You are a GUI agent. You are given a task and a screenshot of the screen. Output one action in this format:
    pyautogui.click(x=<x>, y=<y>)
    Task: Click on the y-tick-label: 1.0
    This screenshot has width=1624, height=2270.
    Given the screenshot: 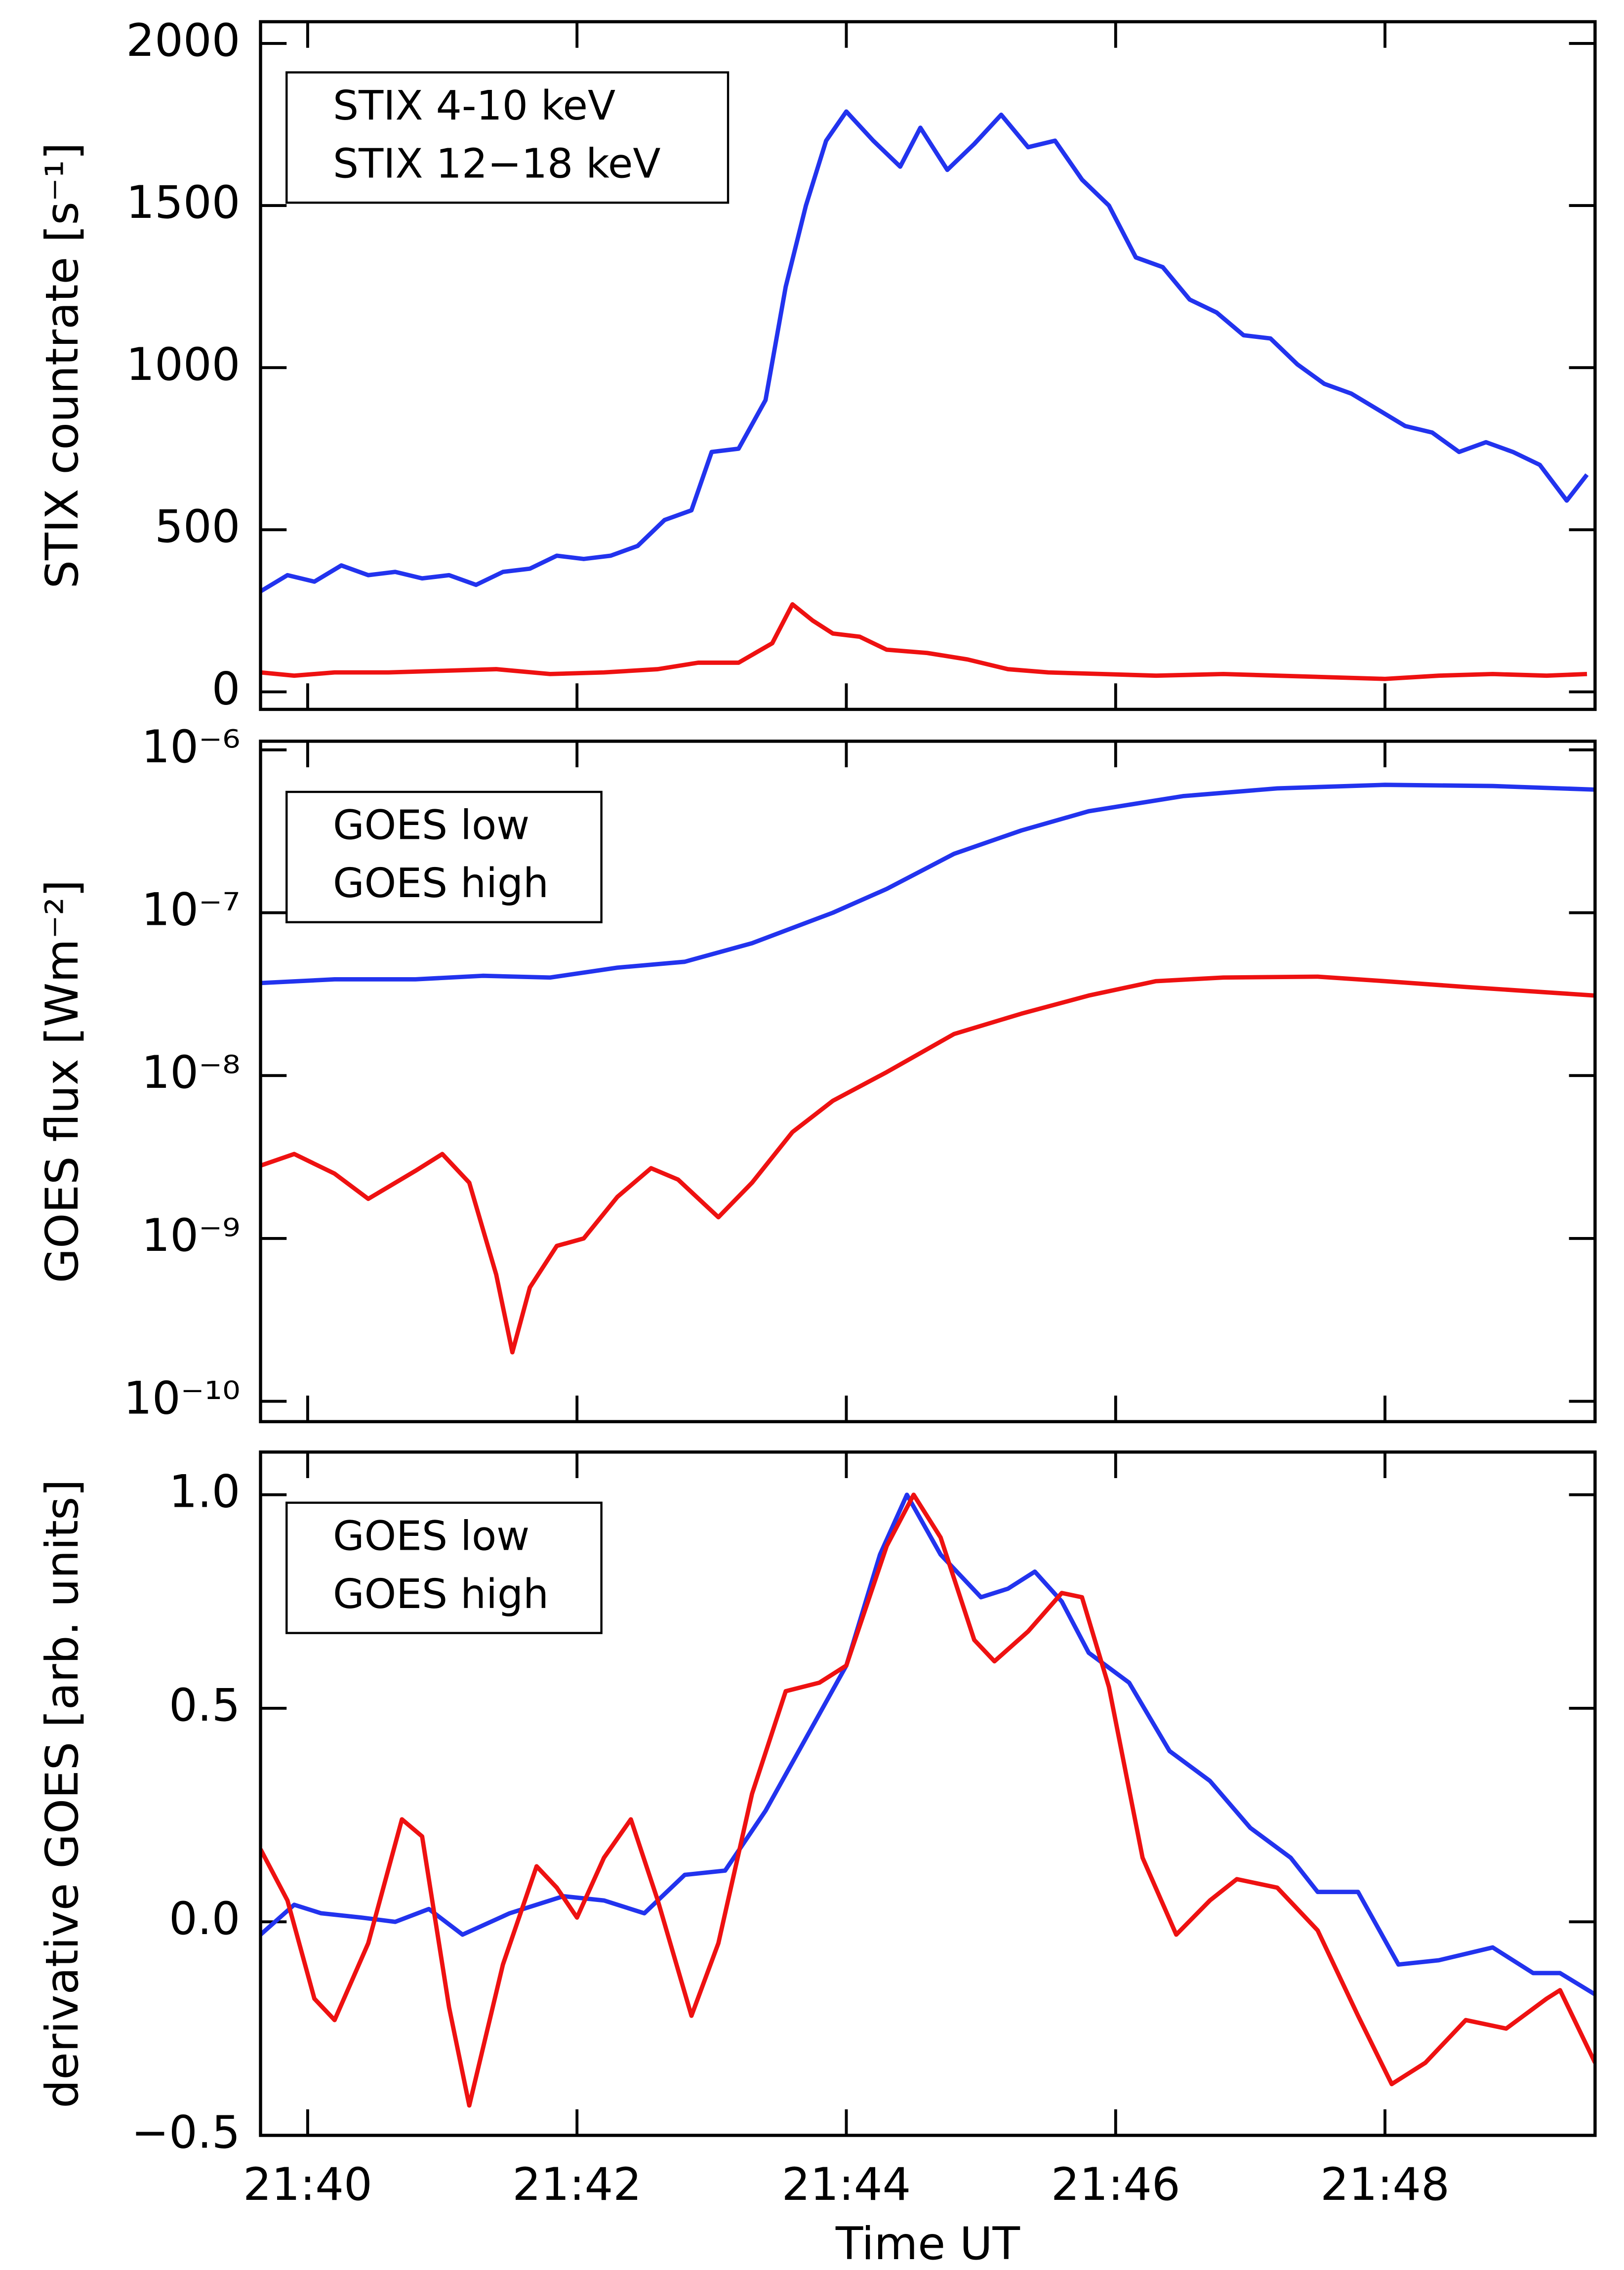 What is the action you would take?
    pyautogui.click(x=205, y=1492)
    